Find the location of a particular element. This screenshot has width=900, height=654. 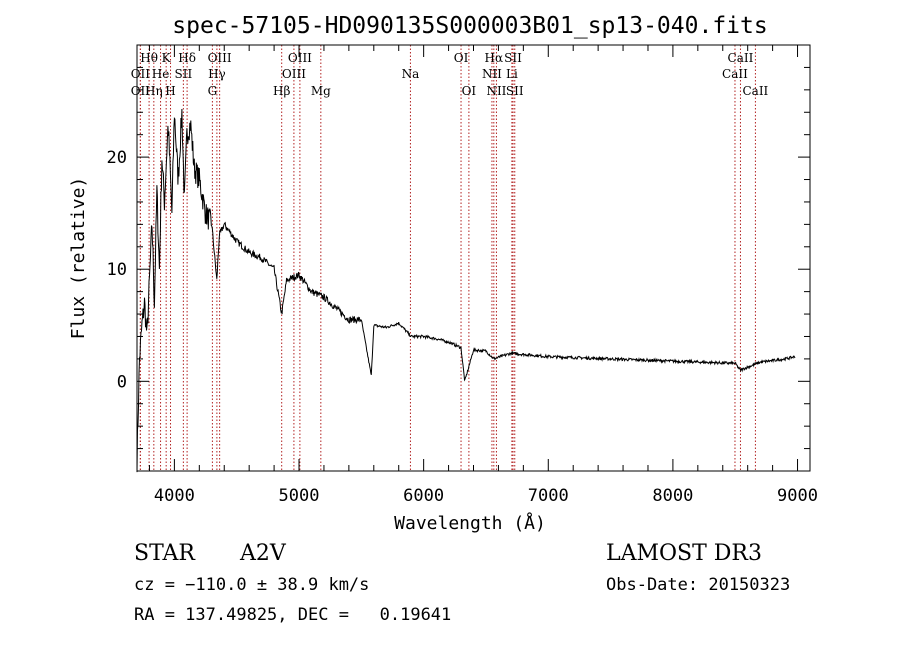

y-tick-label-2: 20 is located at coordinates (117, 158).